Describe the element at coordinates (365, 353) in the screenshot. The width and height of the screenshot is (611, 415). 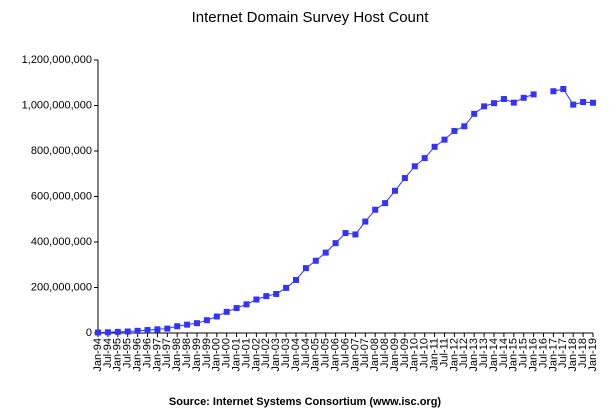
I see `x-tick-label: Jul-07` at that location.